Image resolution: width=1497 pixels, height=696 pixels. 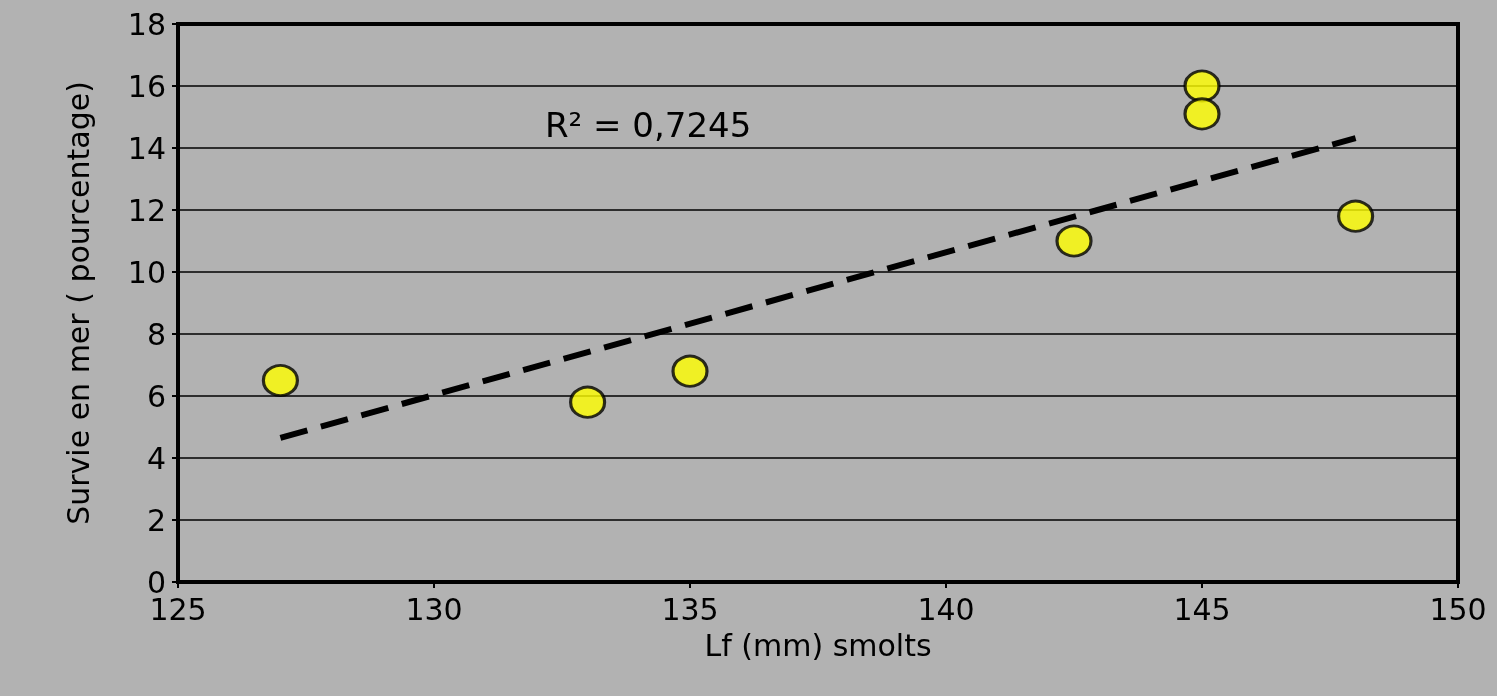 I want to click on x-tick-label: 130, so click(x=434, y=609).